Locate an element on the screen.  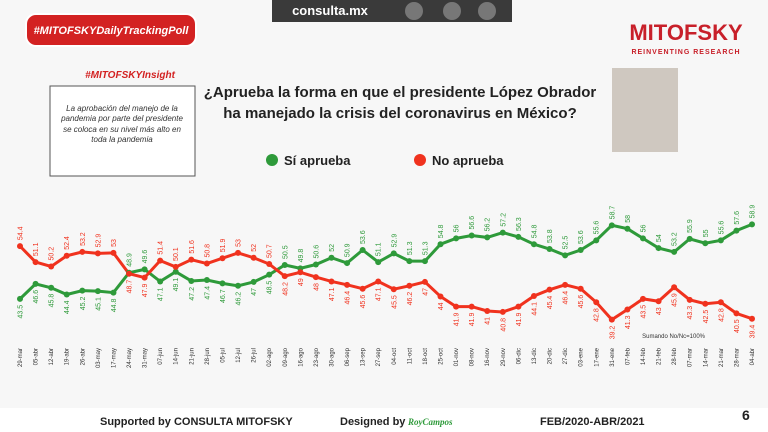
value-label: 50.2 is located at coordinates (52, 254).